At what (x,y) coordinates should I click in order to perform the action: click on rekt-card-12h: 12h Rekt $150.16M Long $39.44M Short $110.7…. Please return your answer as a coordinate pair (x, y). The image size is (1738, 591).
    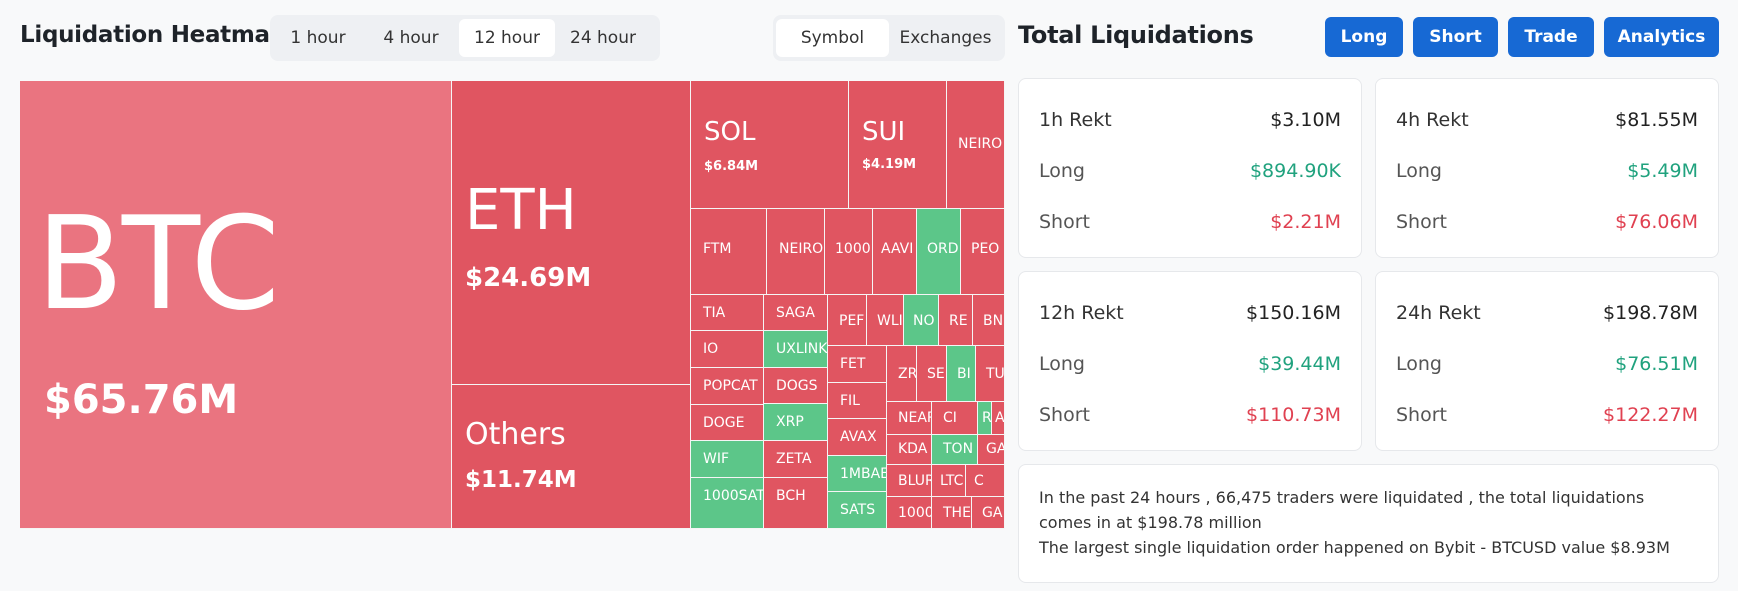
    Looking at the image, I should click on (1190, 361).